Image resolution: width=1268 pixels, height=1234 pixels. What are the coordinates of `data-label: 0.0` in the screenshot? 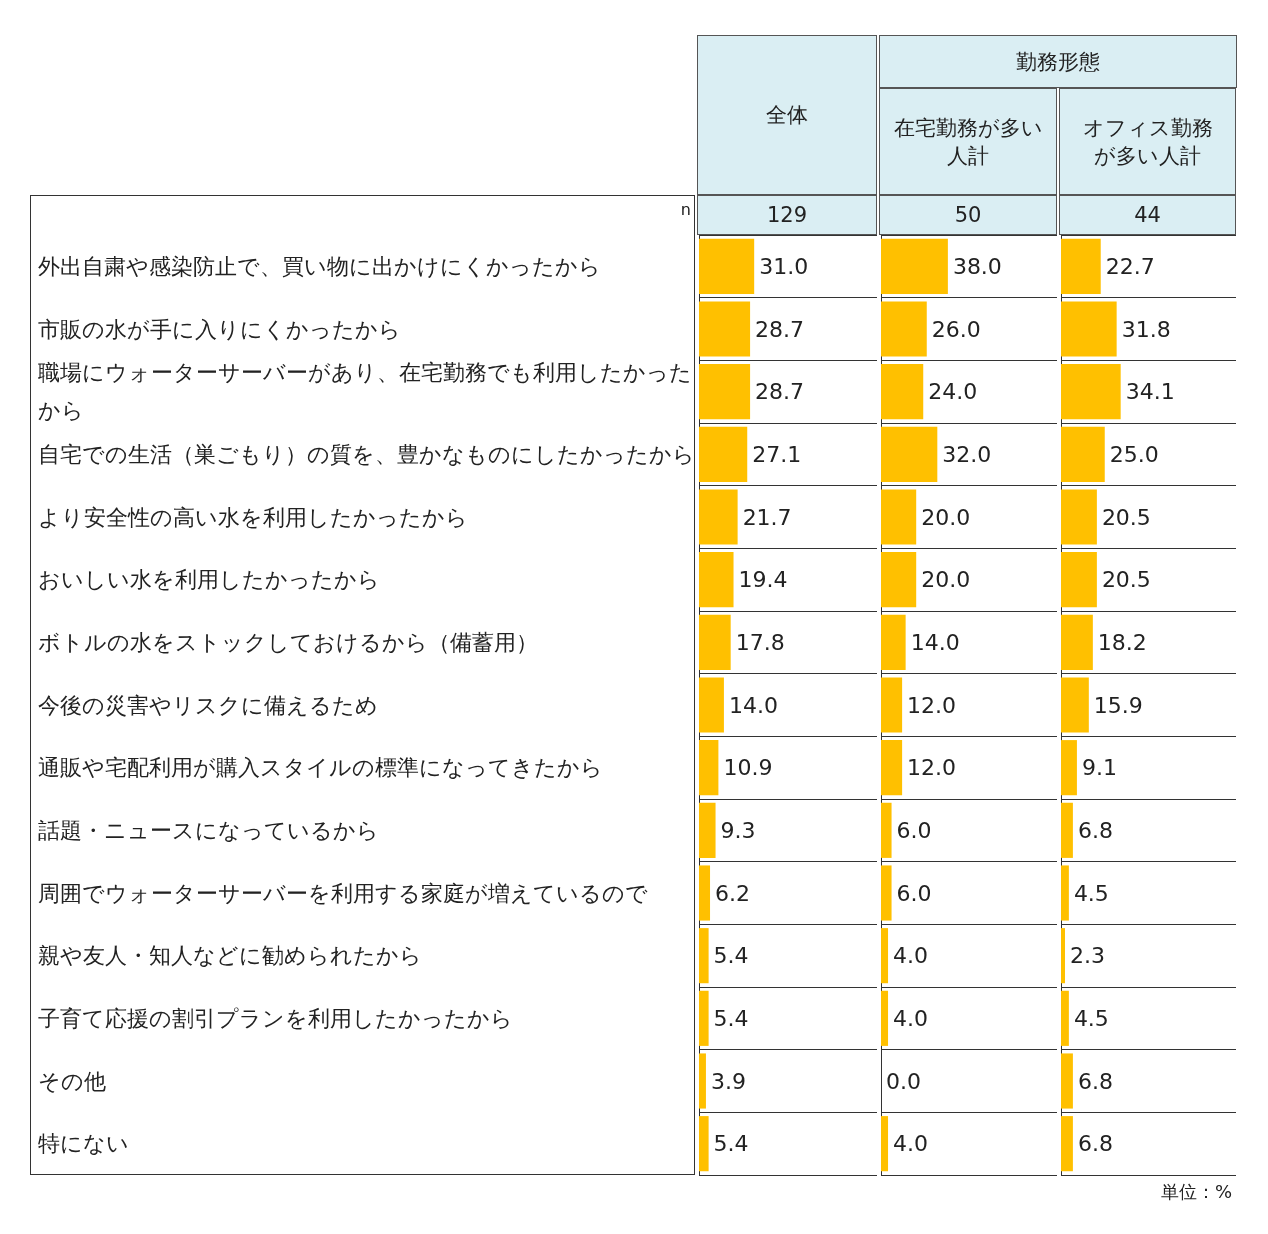 It's located at (903, 1081).